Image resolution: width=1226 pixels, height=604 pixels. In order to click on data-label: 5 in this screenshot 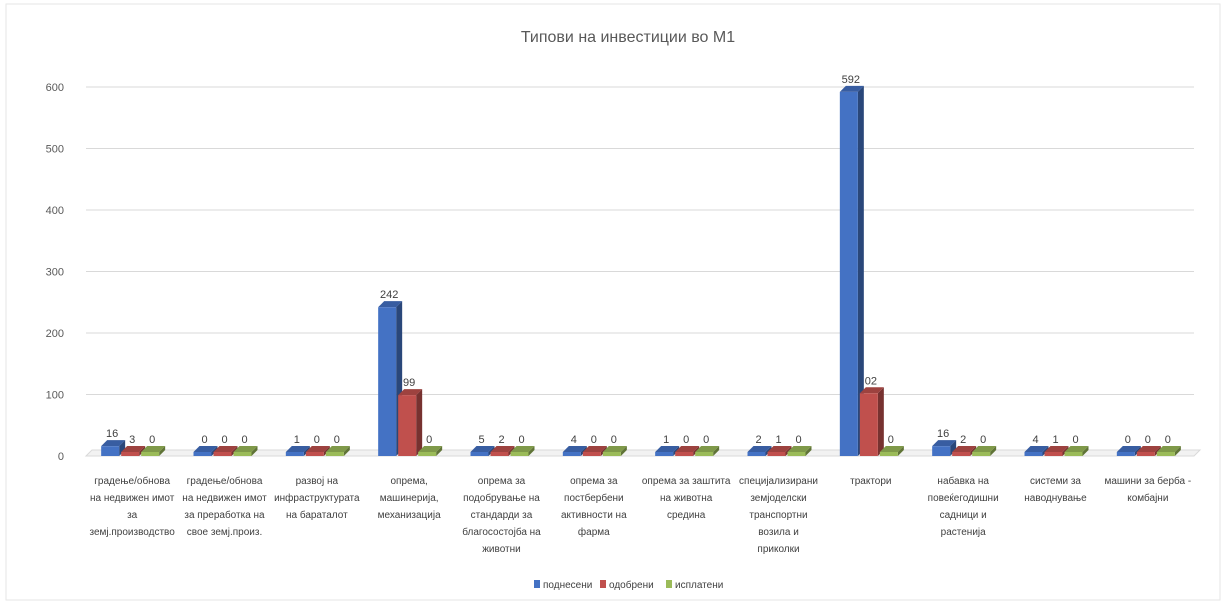, I will do `click(481, 440)`.